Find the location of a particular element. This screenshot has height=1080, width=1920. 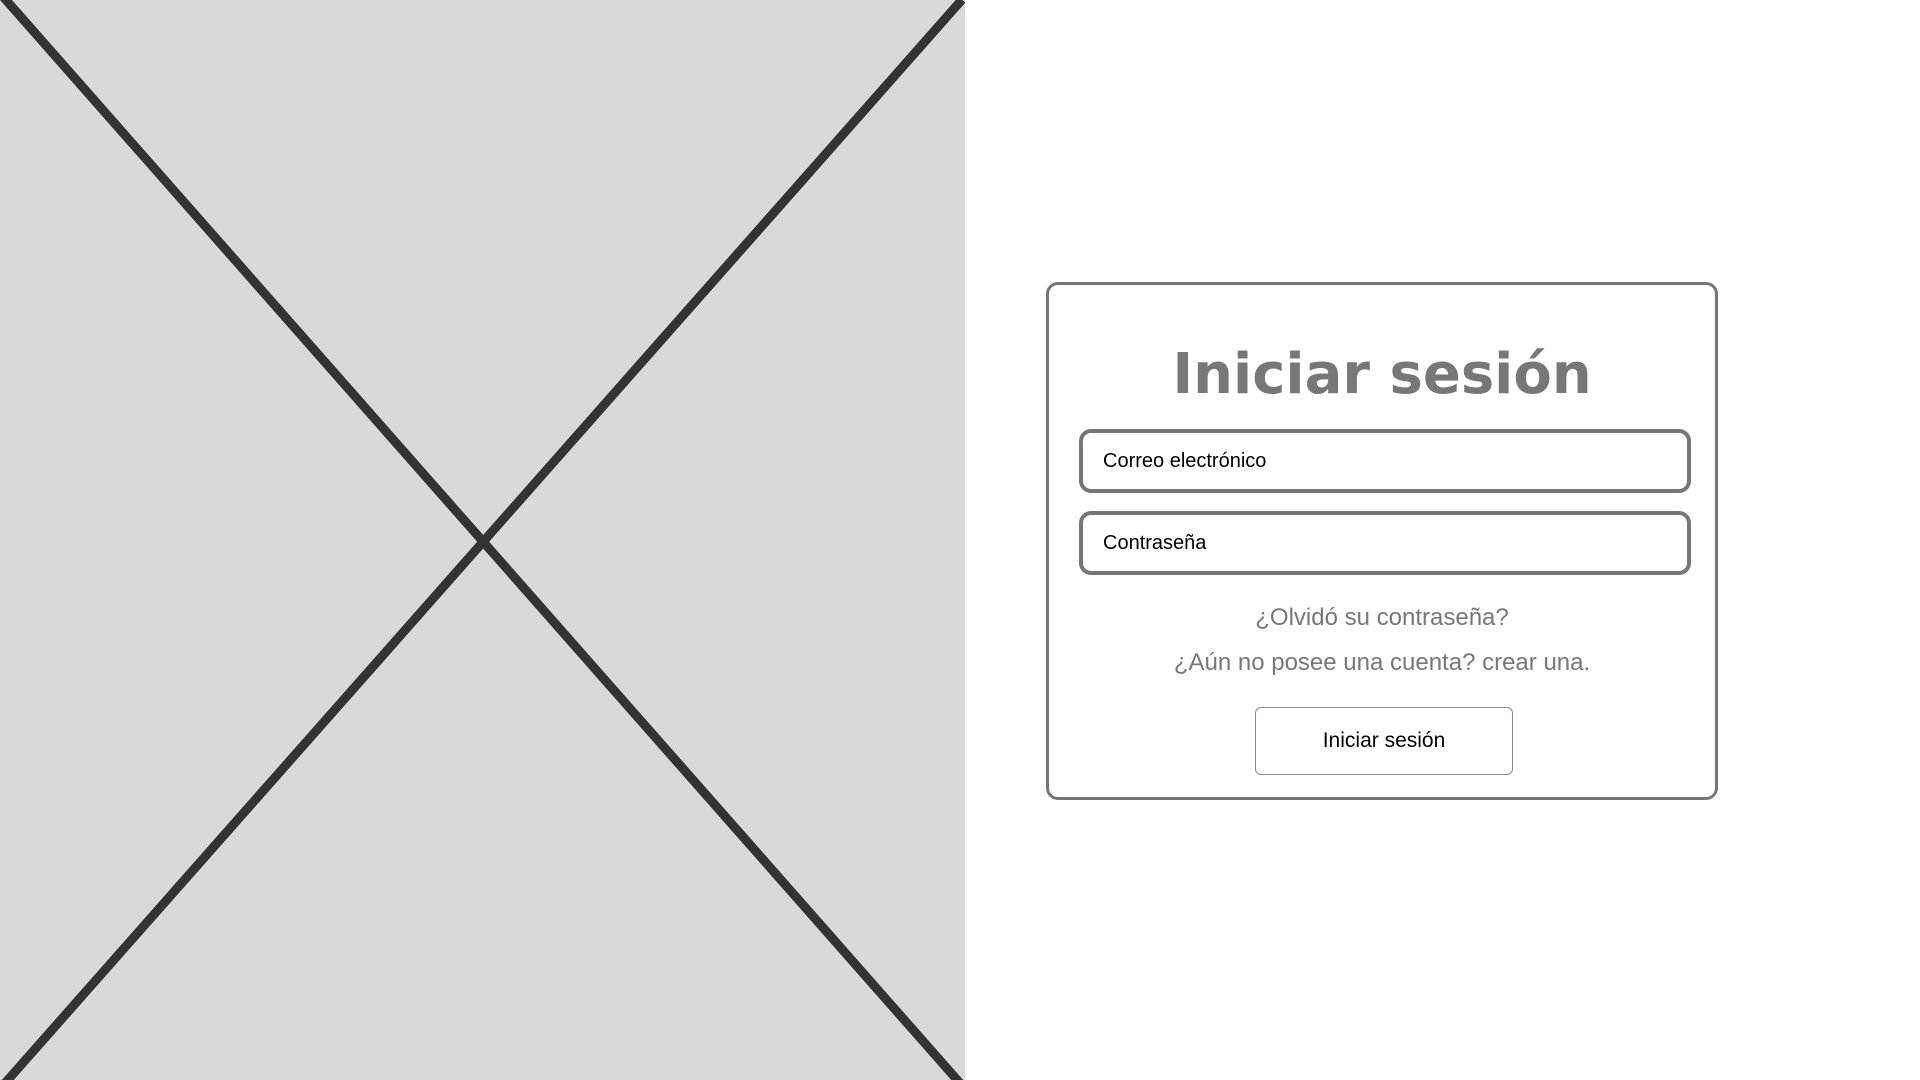

signup-prompt: ¿Aún no posee una cuenta? crear una. is located at coordinates (1382, 663).